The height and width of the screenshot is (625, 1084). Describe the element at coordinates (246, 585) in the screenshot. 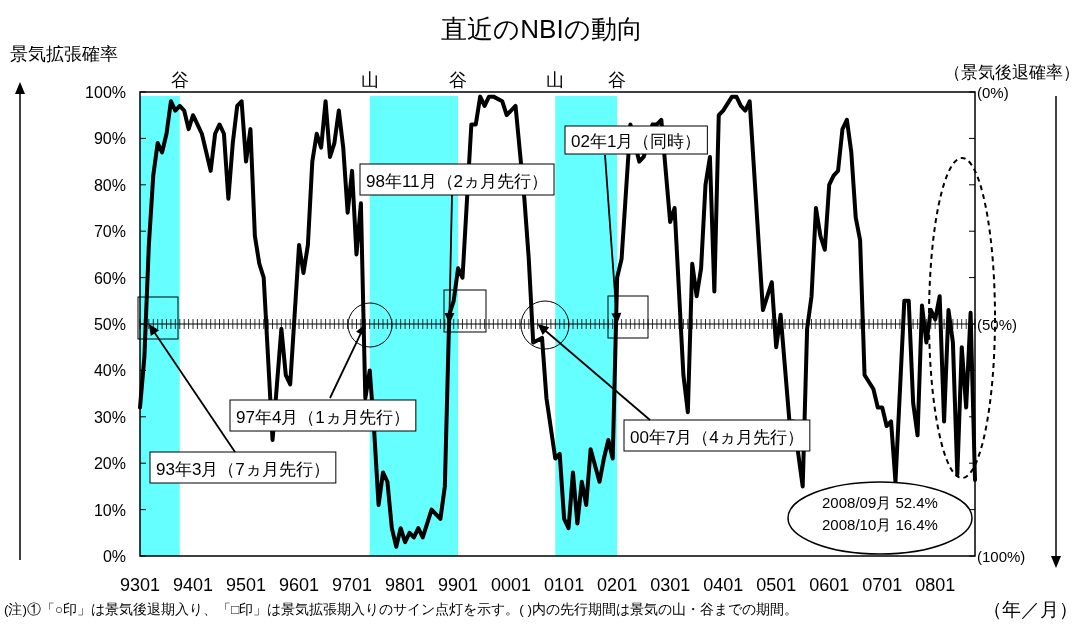

I see `x-tick-label: 9501` at that location.